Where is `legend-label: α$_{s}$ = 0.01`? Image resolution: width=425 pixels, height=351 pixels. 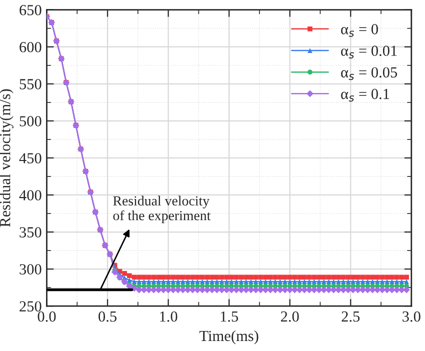 legend-label: α$_{s}$ = 0.01 is located at coordinates (369, 52).